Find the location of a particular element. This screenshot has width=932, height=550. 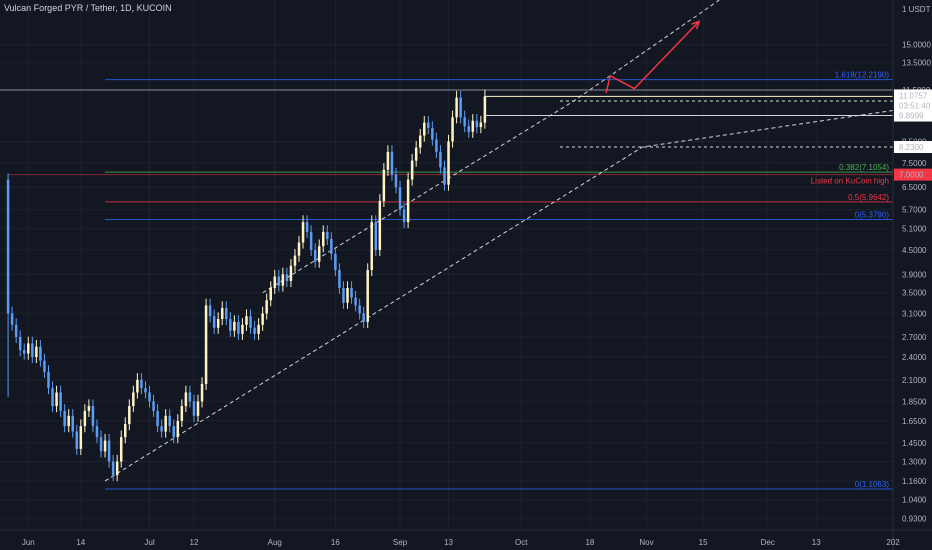

fib-level-label: 1.618(12.2190) is located at coordinates (862, 75).